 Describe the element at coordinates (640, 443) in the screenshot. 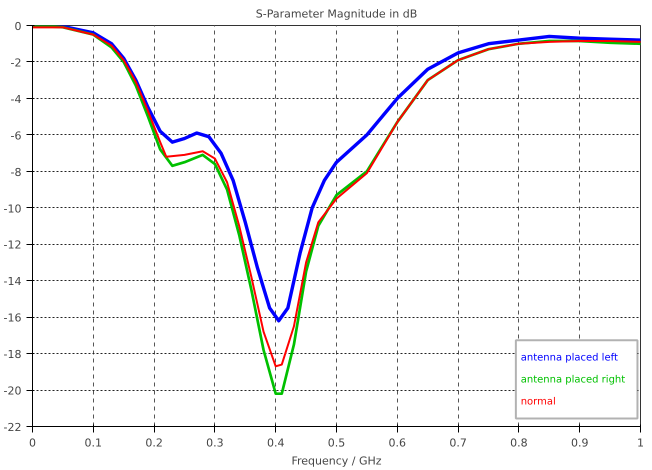

I see `x-tick-label: 1` at that location.